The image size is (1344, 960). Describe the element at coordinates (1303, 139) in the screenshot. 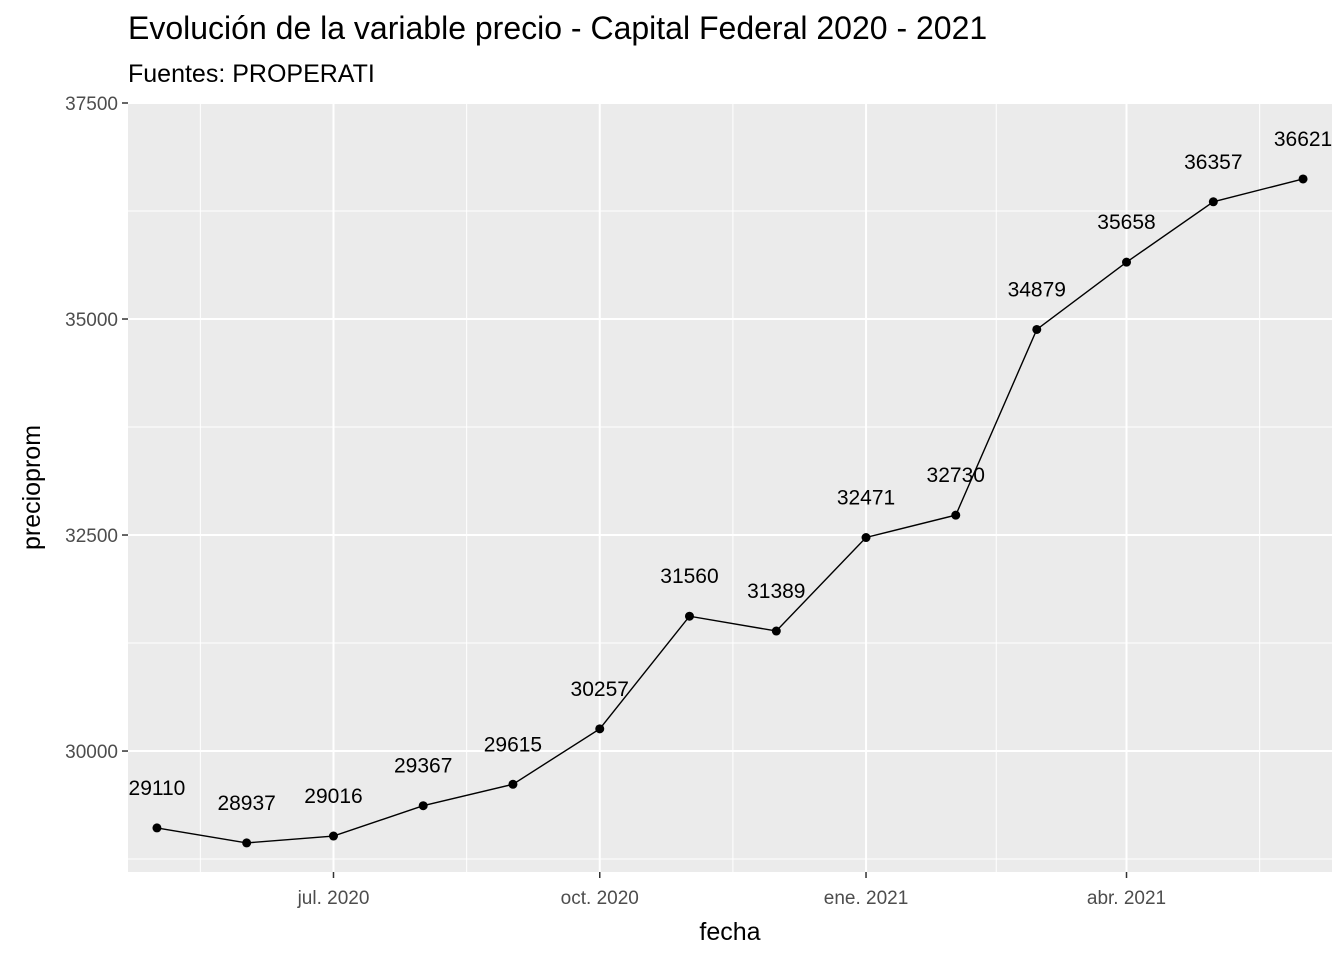

I see `data-label: 36621` at that location.